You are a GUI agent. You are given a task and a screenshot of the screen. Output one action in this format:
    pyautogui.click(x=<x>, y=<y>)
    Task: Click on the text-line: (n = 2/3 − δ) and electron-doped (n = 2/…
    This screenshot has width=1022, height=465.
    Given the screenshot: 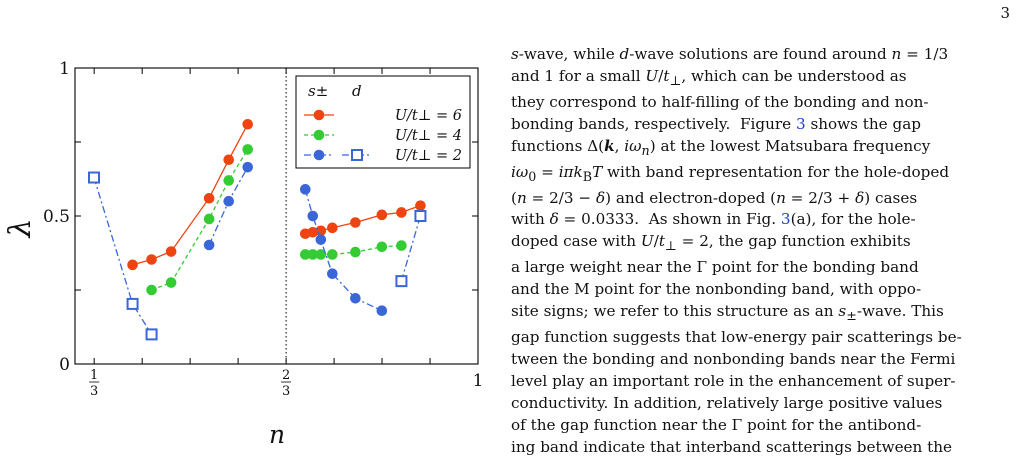 What is the action you would take?
    pyautogui.click(x=714, y=197)
    